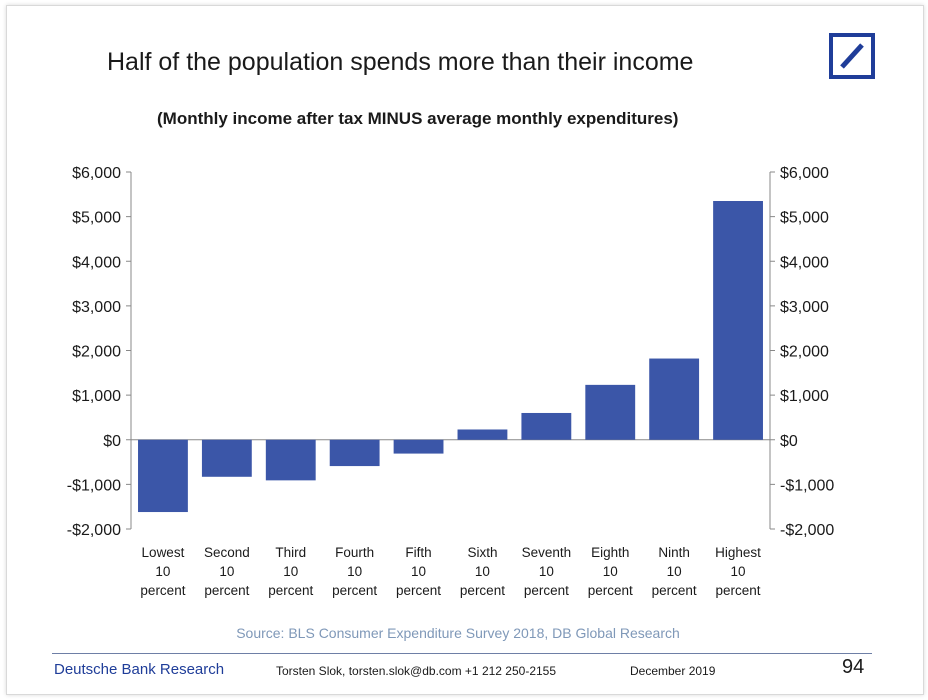 This screenshot has height=700, width=928. What do you see at coordinates (96, 218) in the screenshot?
I see `left-tick-label: $5,000` at bounding box center [96, 218].